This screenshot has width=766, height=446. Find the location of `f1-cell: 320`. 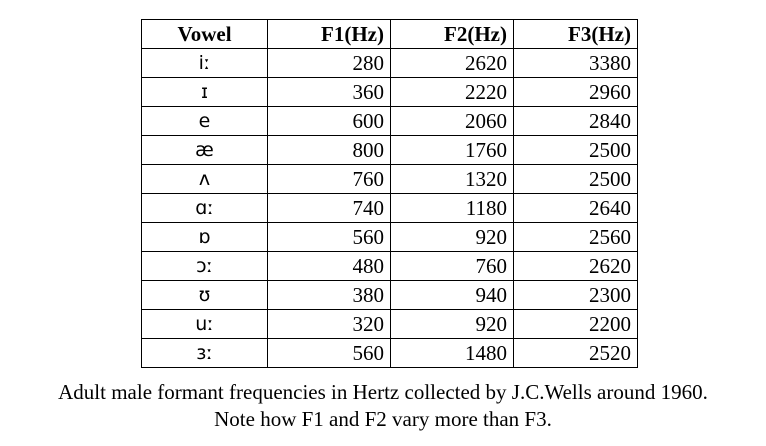

f1-cell: 320 is located at coordinates (329, 324).